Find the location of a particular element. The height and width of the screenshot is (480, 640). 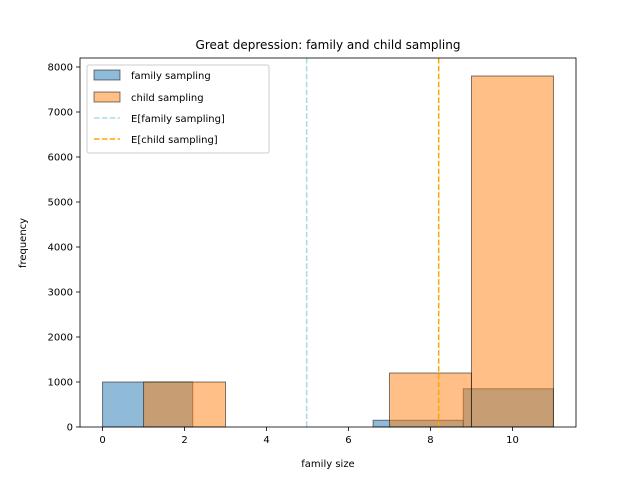

y-tick-label-8: 8000 is located at coordinates (60, 68).